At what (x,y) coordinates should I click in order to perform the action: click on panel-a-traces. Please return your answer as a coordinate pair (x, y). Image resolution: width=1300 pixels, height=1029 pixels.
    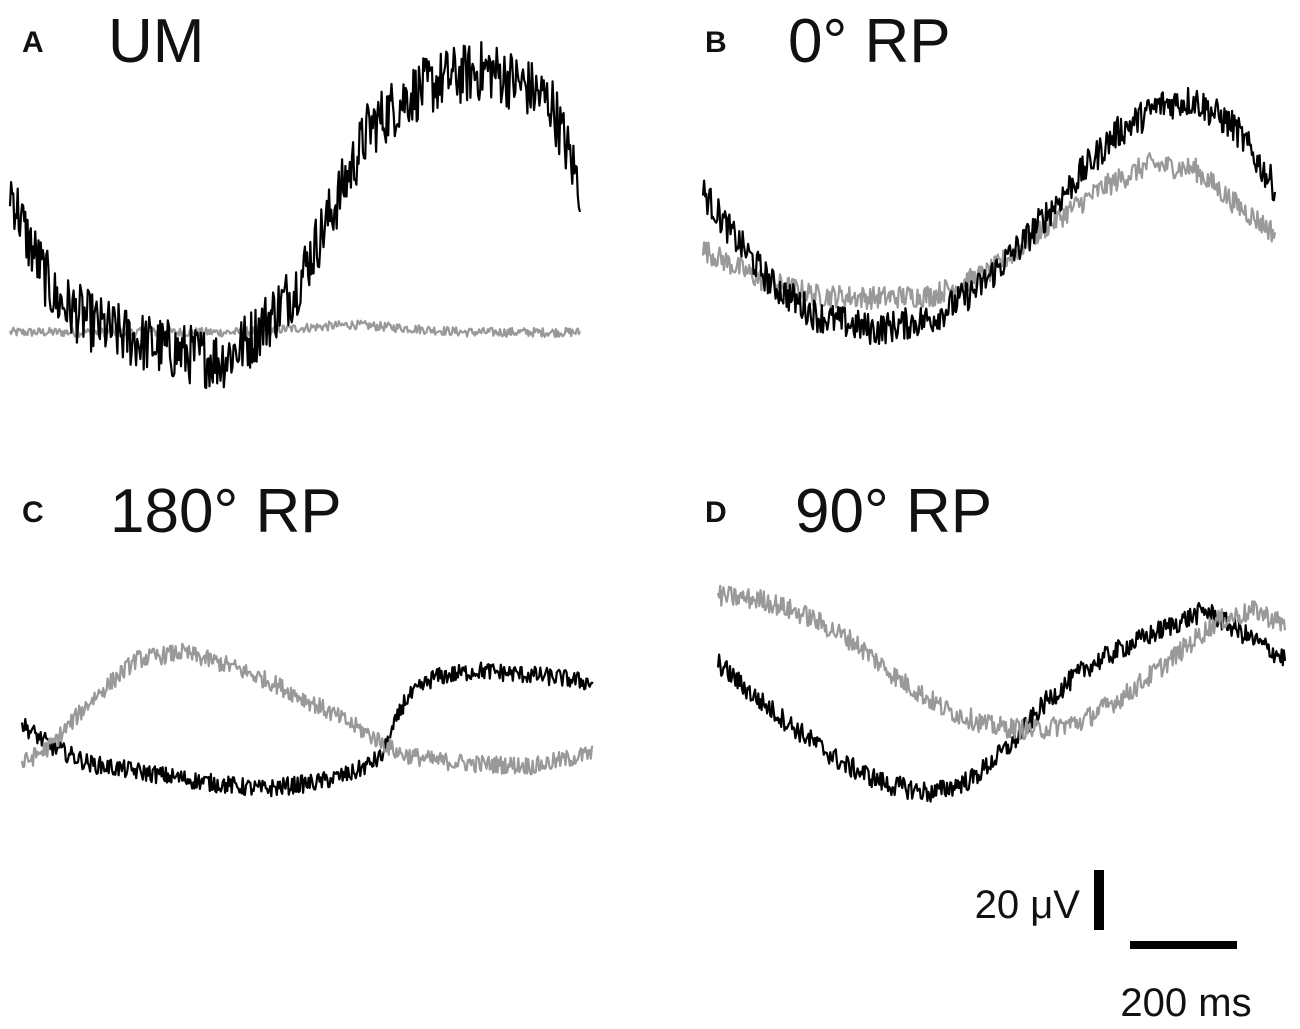
    Looking at the image, I should click on (295, 215).